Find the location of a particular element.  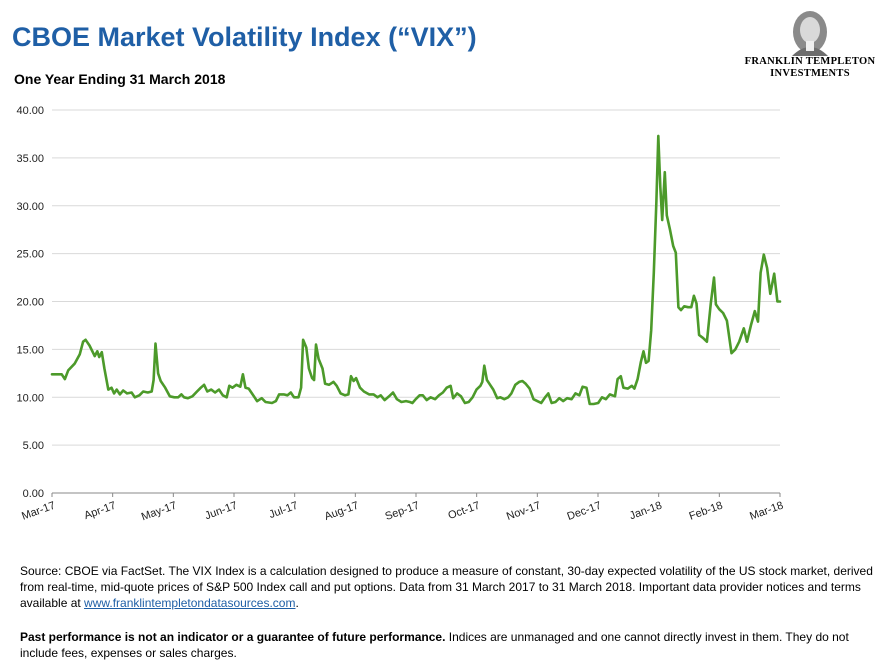

y-tick-label: 5.00 is located at coordinates (33, 446).